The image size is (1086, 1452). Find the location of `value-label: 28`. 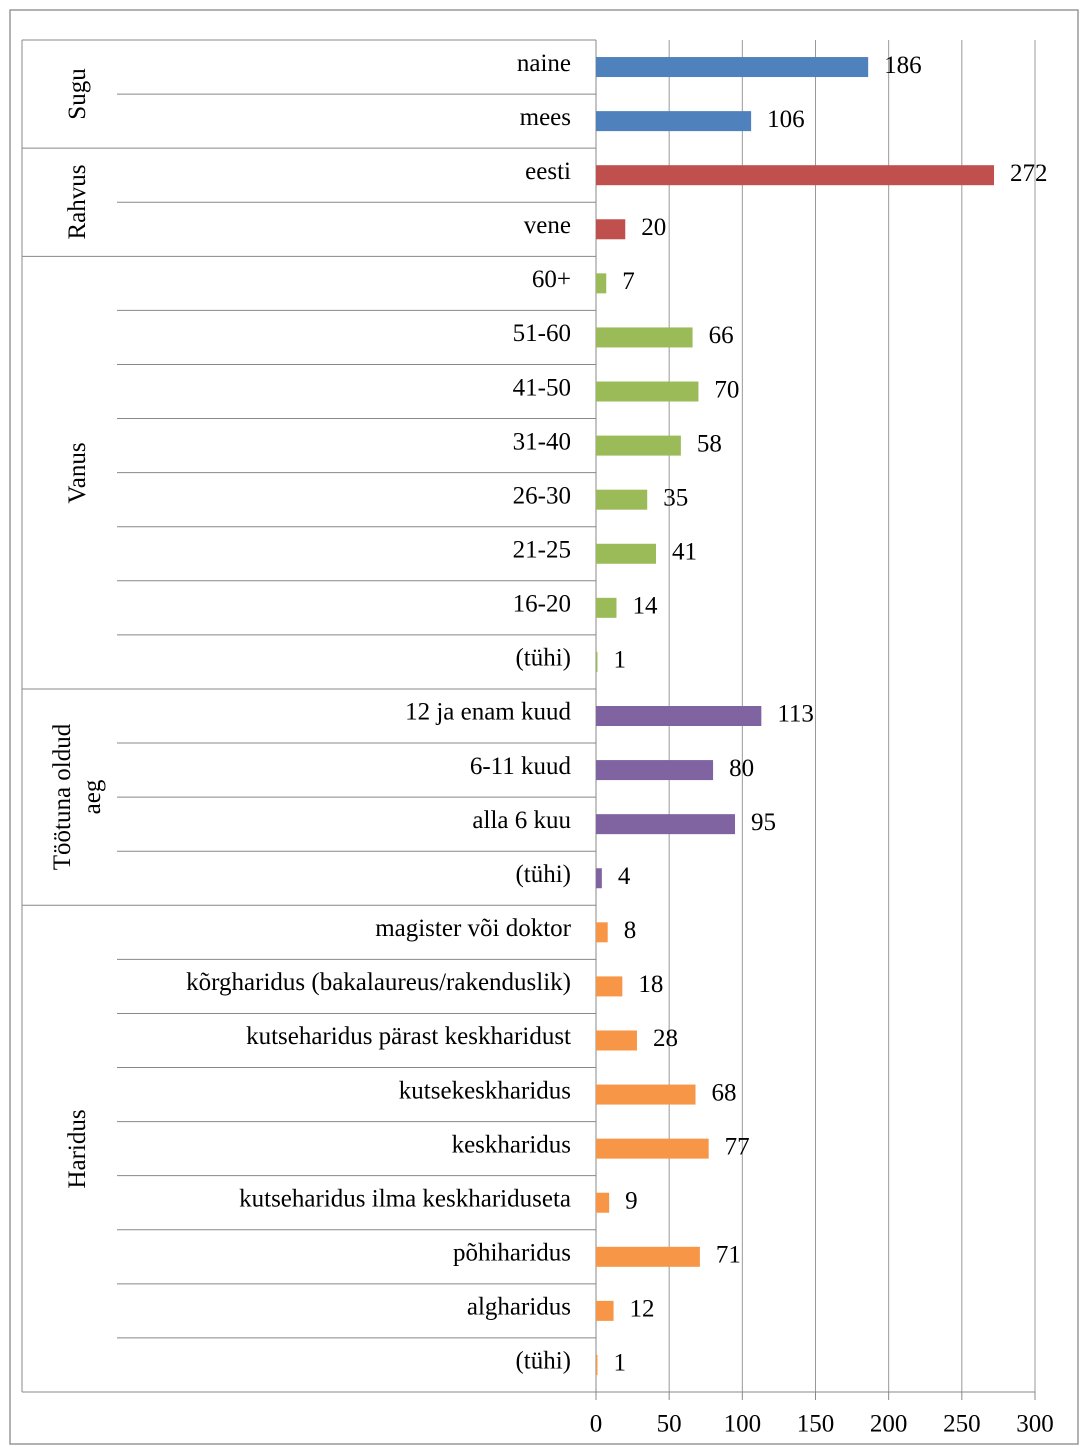

value-label: 28 is located at coordinates (665, 1038).